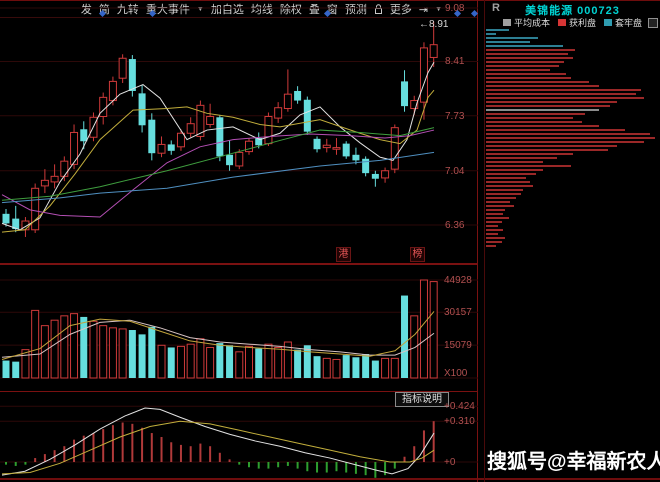 Image resolution: width=660 pixels, height=482 pixels. What do you see at coordinates (582, 23) in the screenshot?
I see `legend-label: 获利盘` at bounding box center [582, 23].